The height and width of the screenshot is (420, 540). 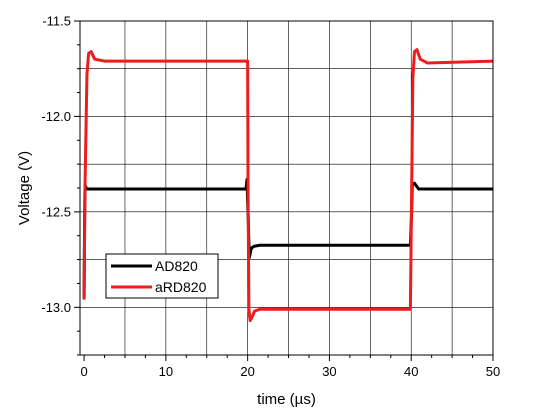 What do you see at coordinates (56, 211) in the screenshot?
I see `y-tick-label: -12.5` at bounding box center [56, 211].